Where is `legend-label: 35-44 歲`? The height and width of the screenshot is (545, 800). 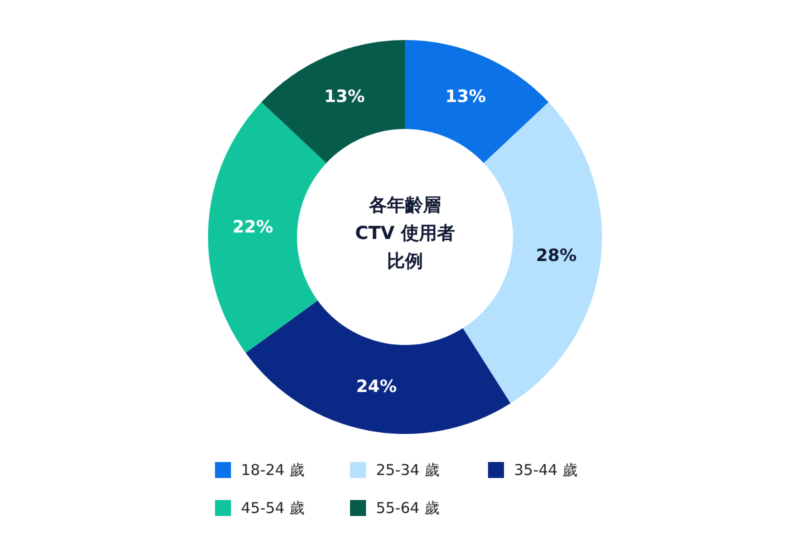 legend-label: 35-44 歲 is located at coordinates (546, 470).